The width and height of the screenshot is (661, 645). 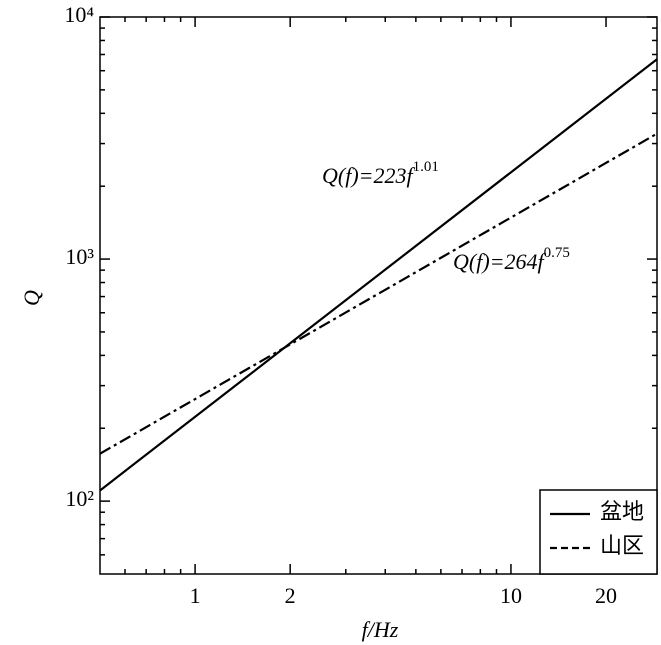 I want to click on x-tick-label: 10, so click(x=511, y=595).